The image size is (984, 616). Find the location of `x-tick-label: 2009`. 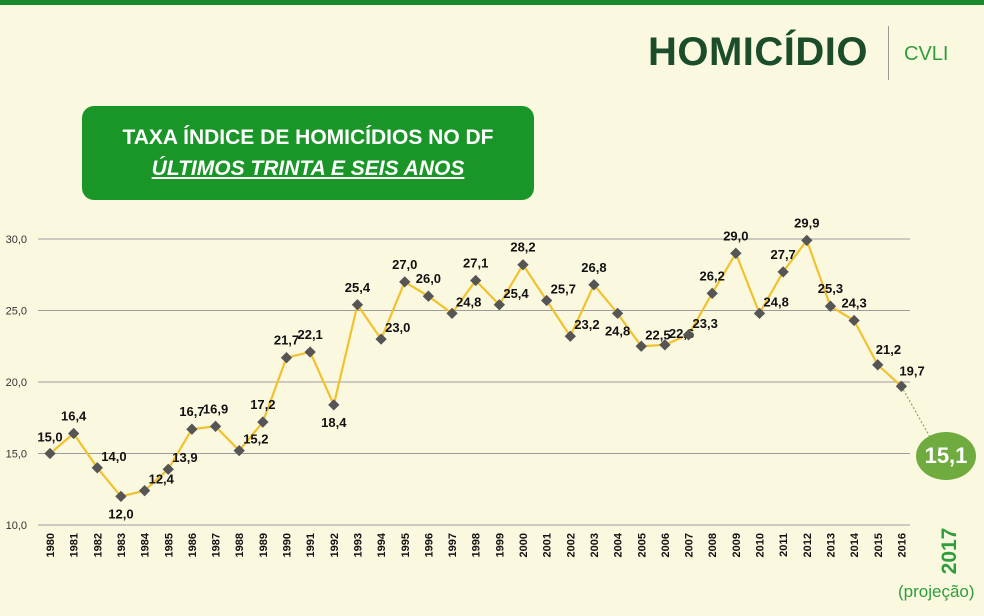

x-tick-label: 2009 is located at coordinates (737, 545).